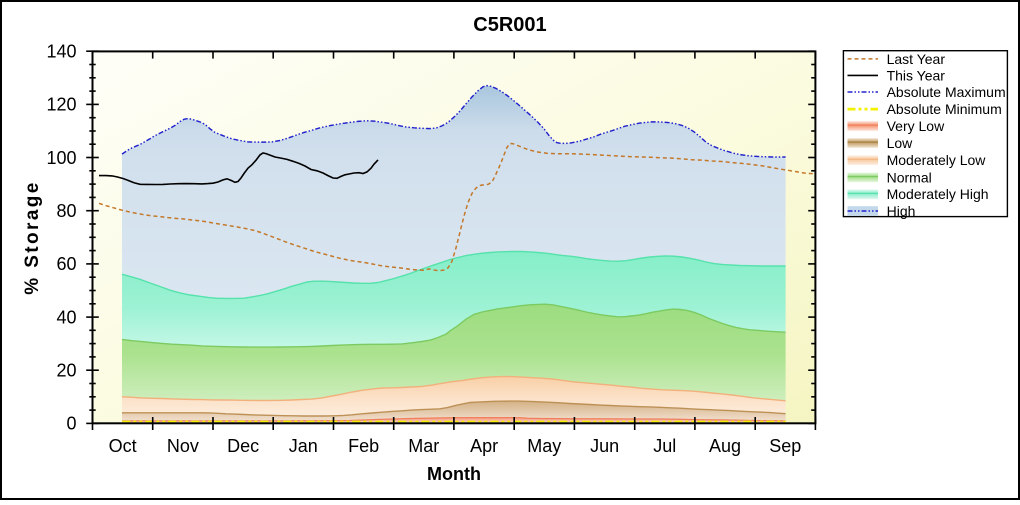  Describe the element at coordinates (61, 105) in the screenshot. I see `svg-text: 120` at that location.